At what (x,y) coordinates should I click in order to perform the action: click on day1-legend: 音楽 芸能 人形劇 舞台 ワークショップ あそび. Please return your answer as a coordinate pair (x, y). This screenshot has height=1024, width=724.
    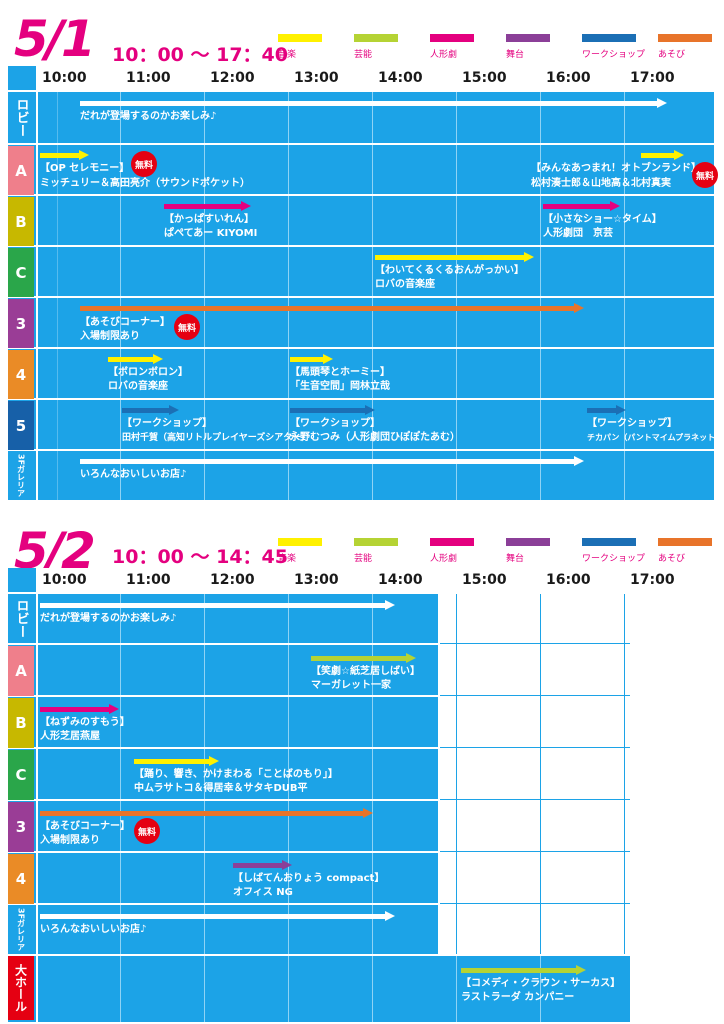
    Looking at the image, I should click on (498, 49).